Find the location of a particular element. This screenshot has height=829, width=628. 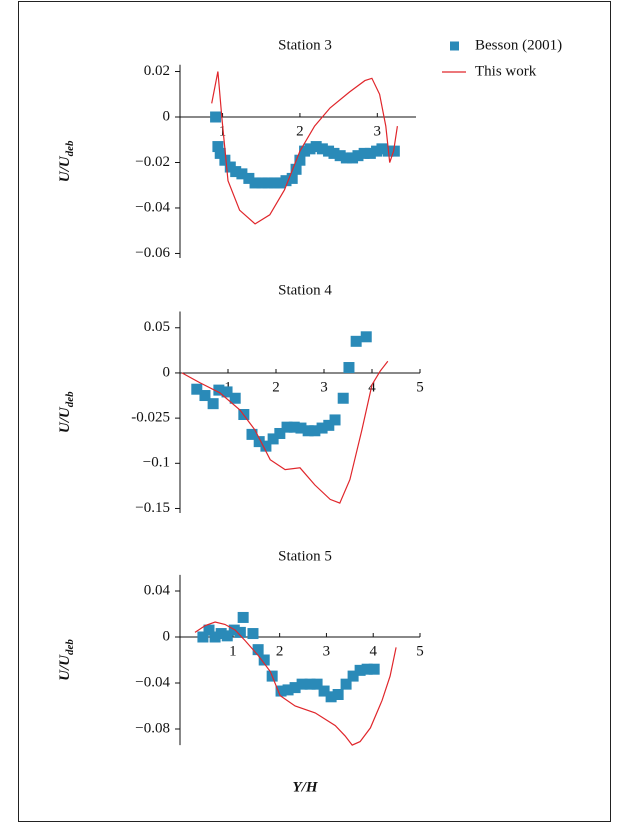

y-tick-label: −0.06 is located at coordinates (152, 253).